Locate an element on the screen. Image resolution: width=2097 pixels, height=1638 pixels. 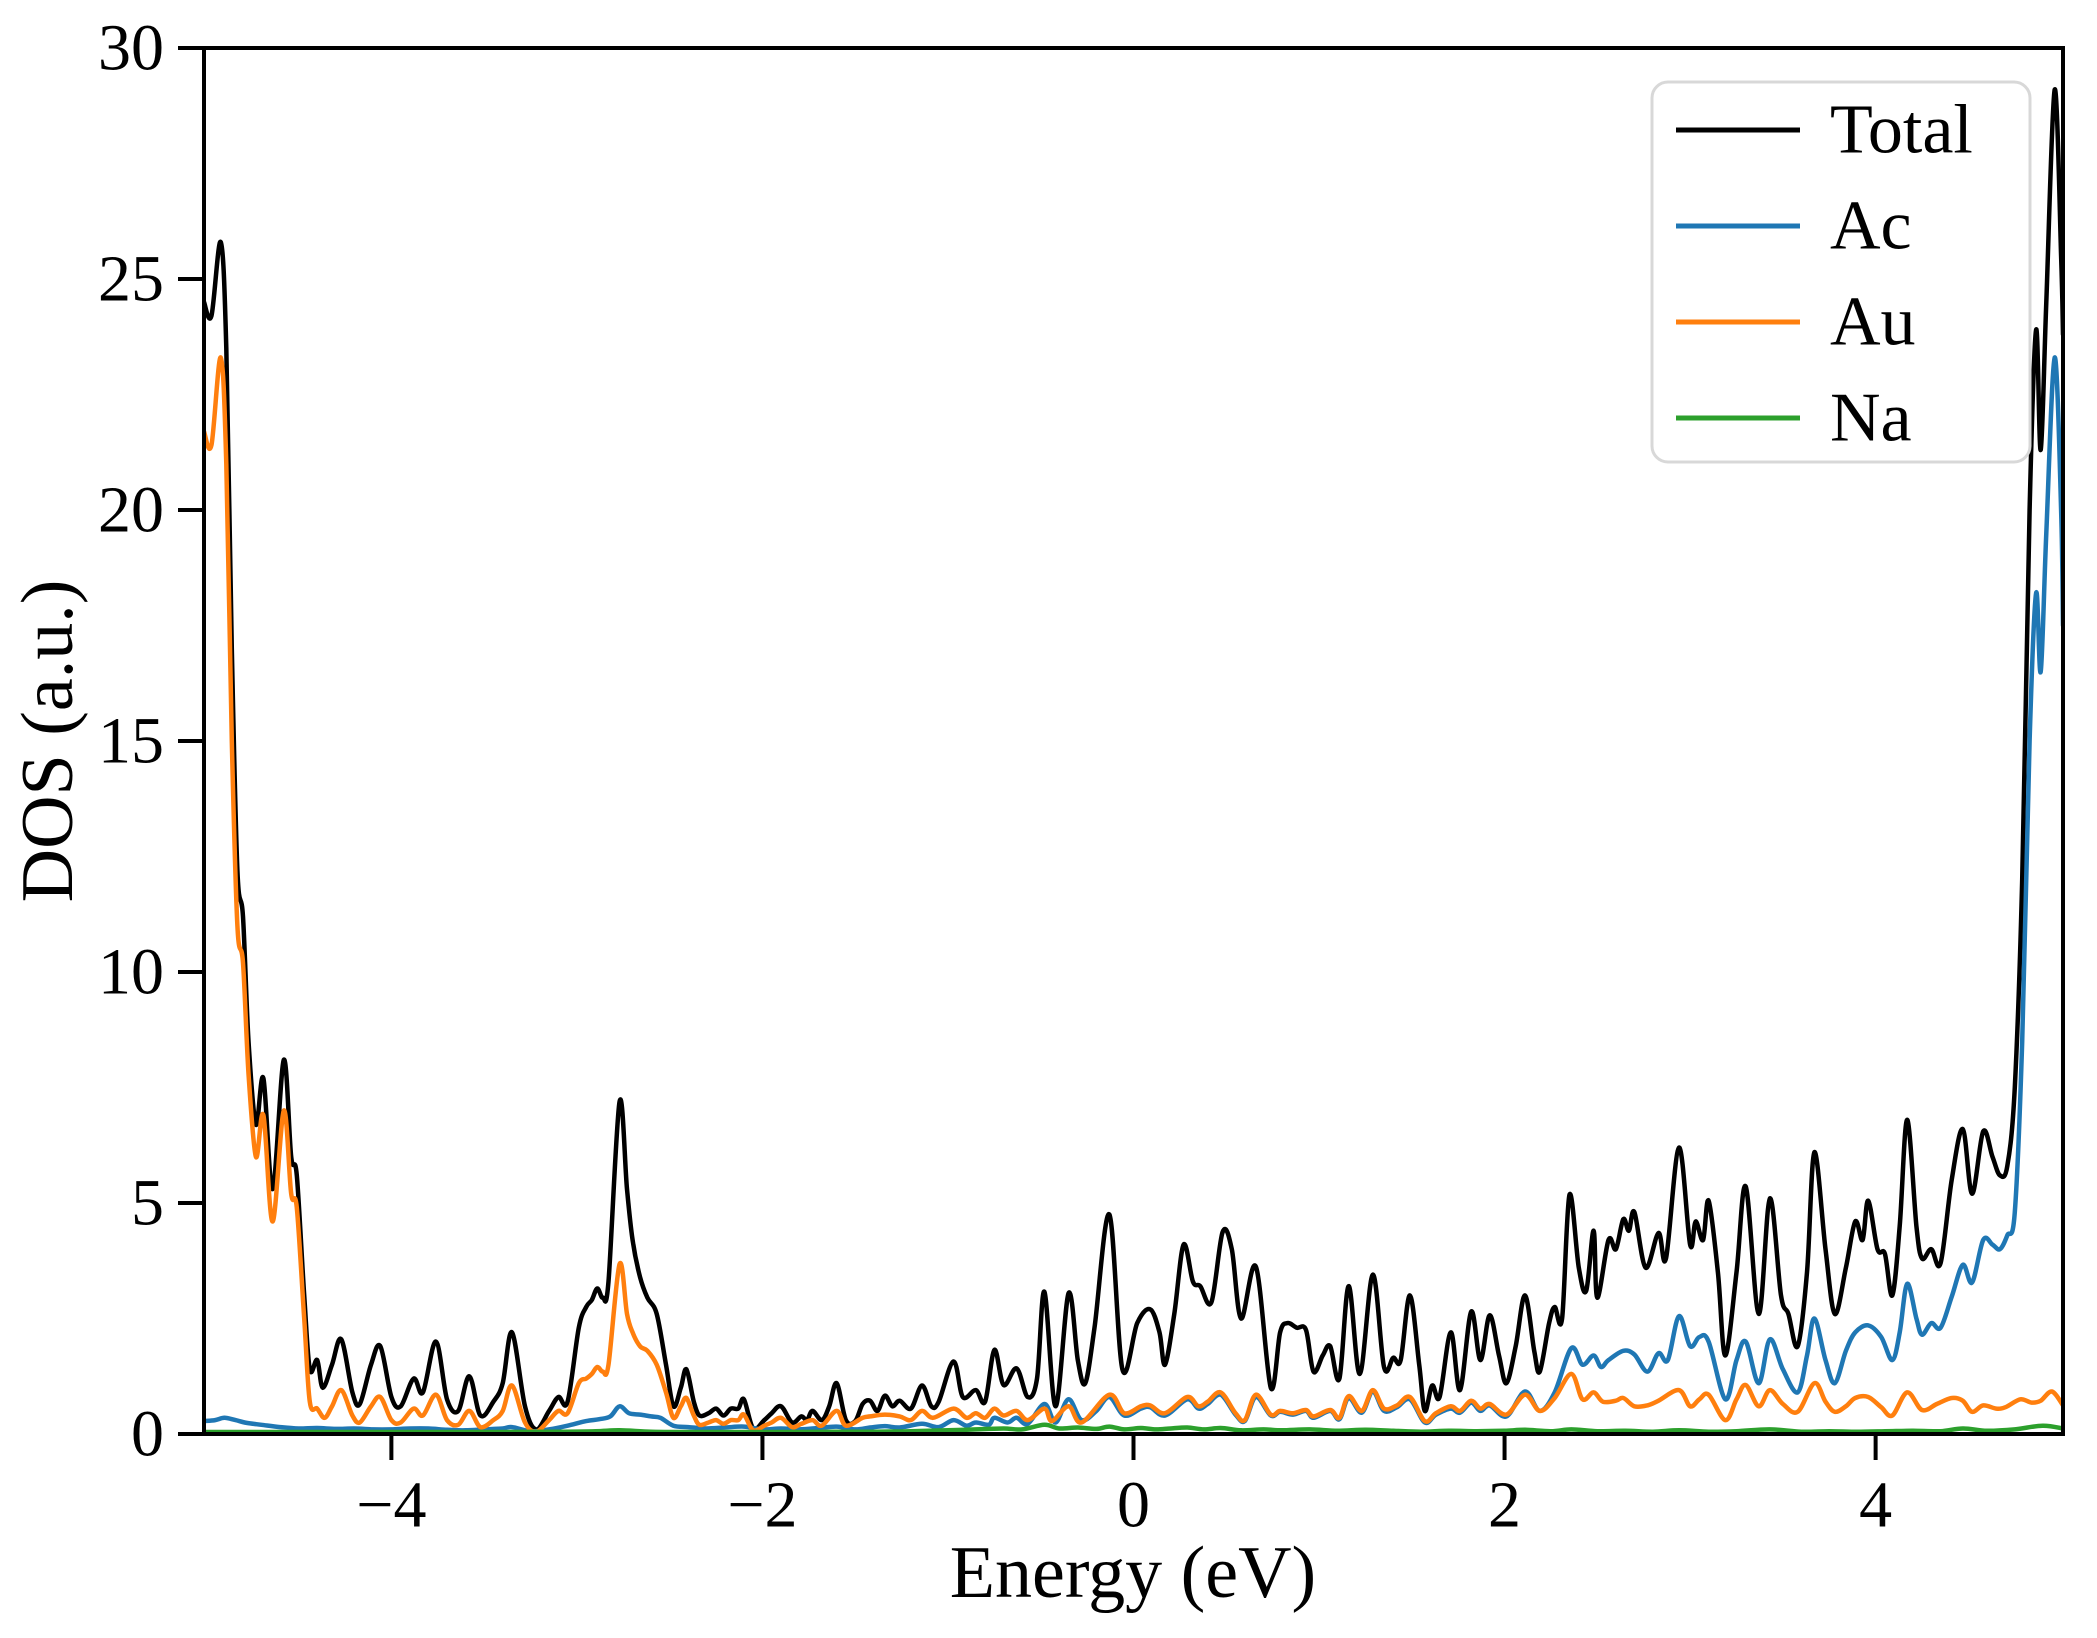
legend: Total Ac Au Na is located at coordinates (1841, 272).